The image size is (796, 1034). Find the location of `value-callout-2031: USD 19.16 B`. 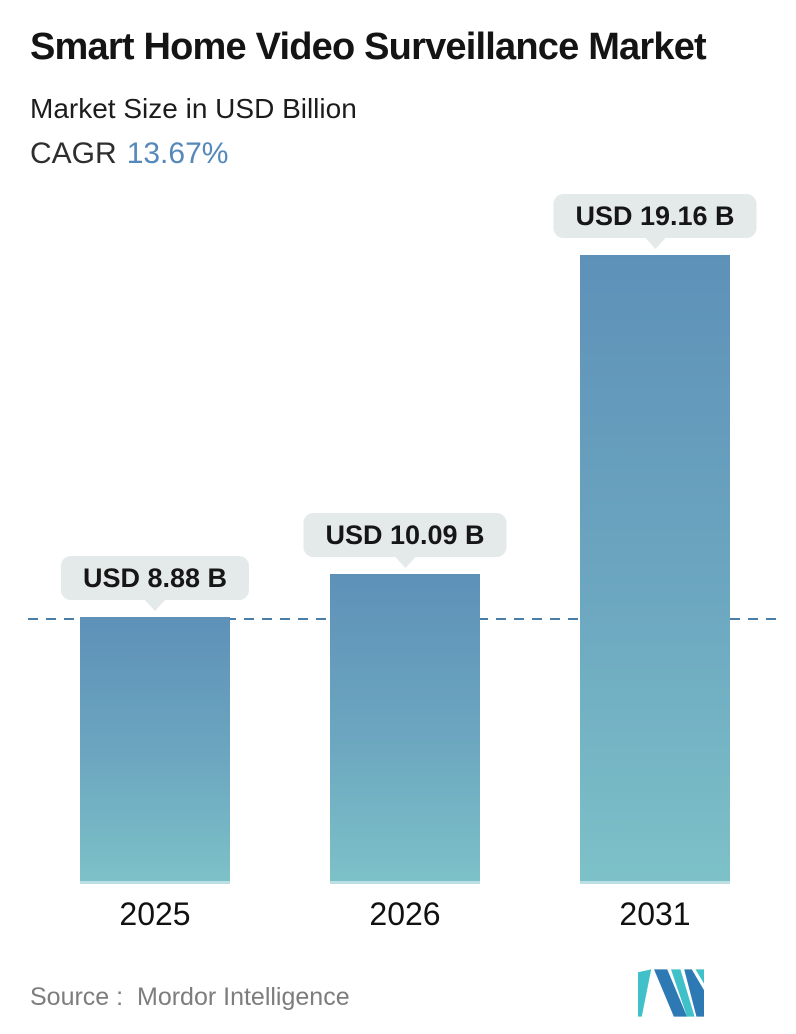

value-callout-2031: USD 19.16 B is located at coordinates (655, 216).